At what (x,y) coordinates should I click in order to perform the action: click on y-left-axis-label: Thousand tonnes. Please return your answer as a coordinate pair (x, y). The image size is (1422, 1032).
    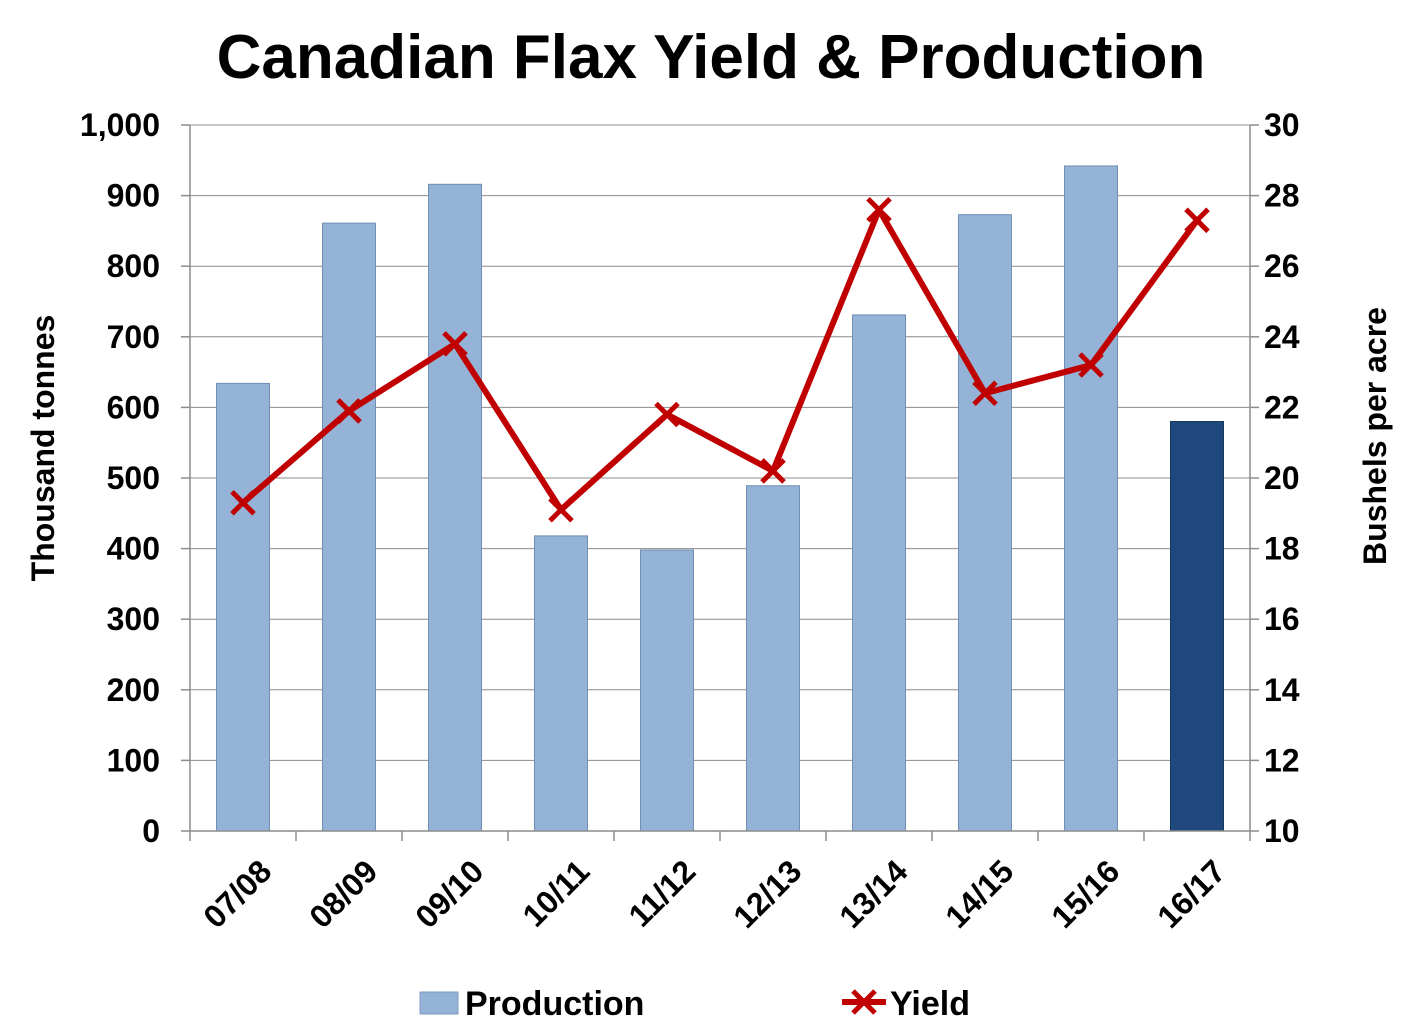
    Looking at the image, I should click on (43, 448).